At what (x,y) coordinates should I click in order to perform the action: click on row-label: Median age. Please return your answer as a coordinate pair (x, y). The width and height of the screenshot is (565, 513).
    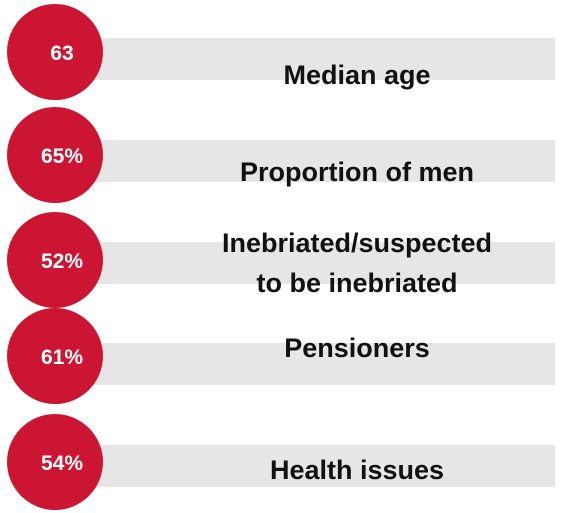
    Looking at the image, I should click on (356, 75).